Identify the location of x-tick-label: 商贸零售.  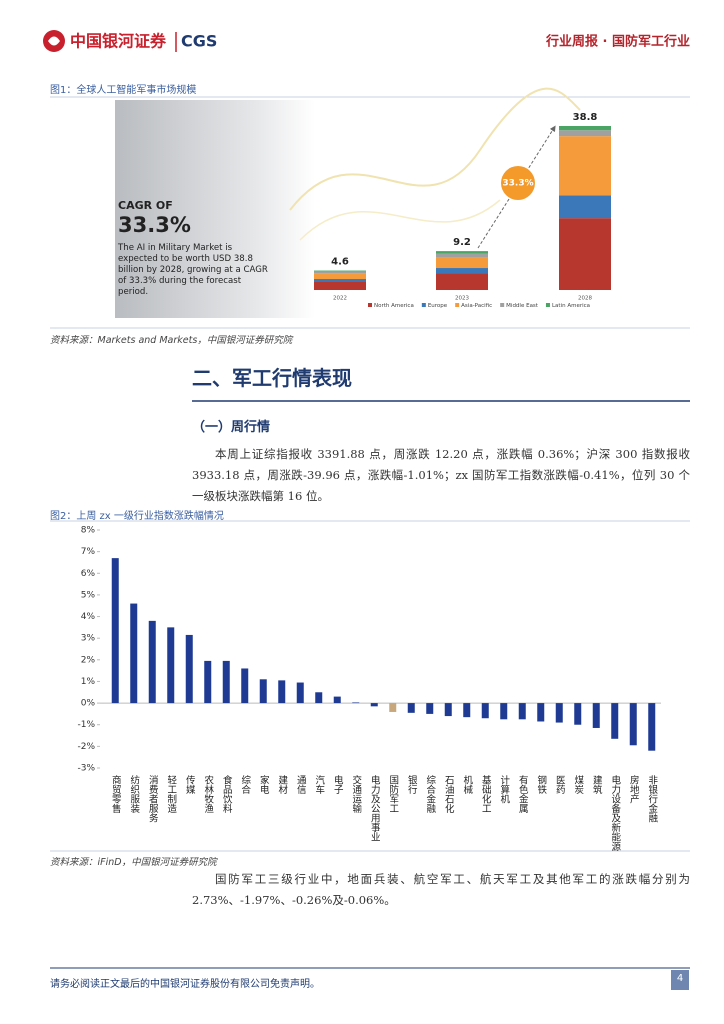
(116, 794).